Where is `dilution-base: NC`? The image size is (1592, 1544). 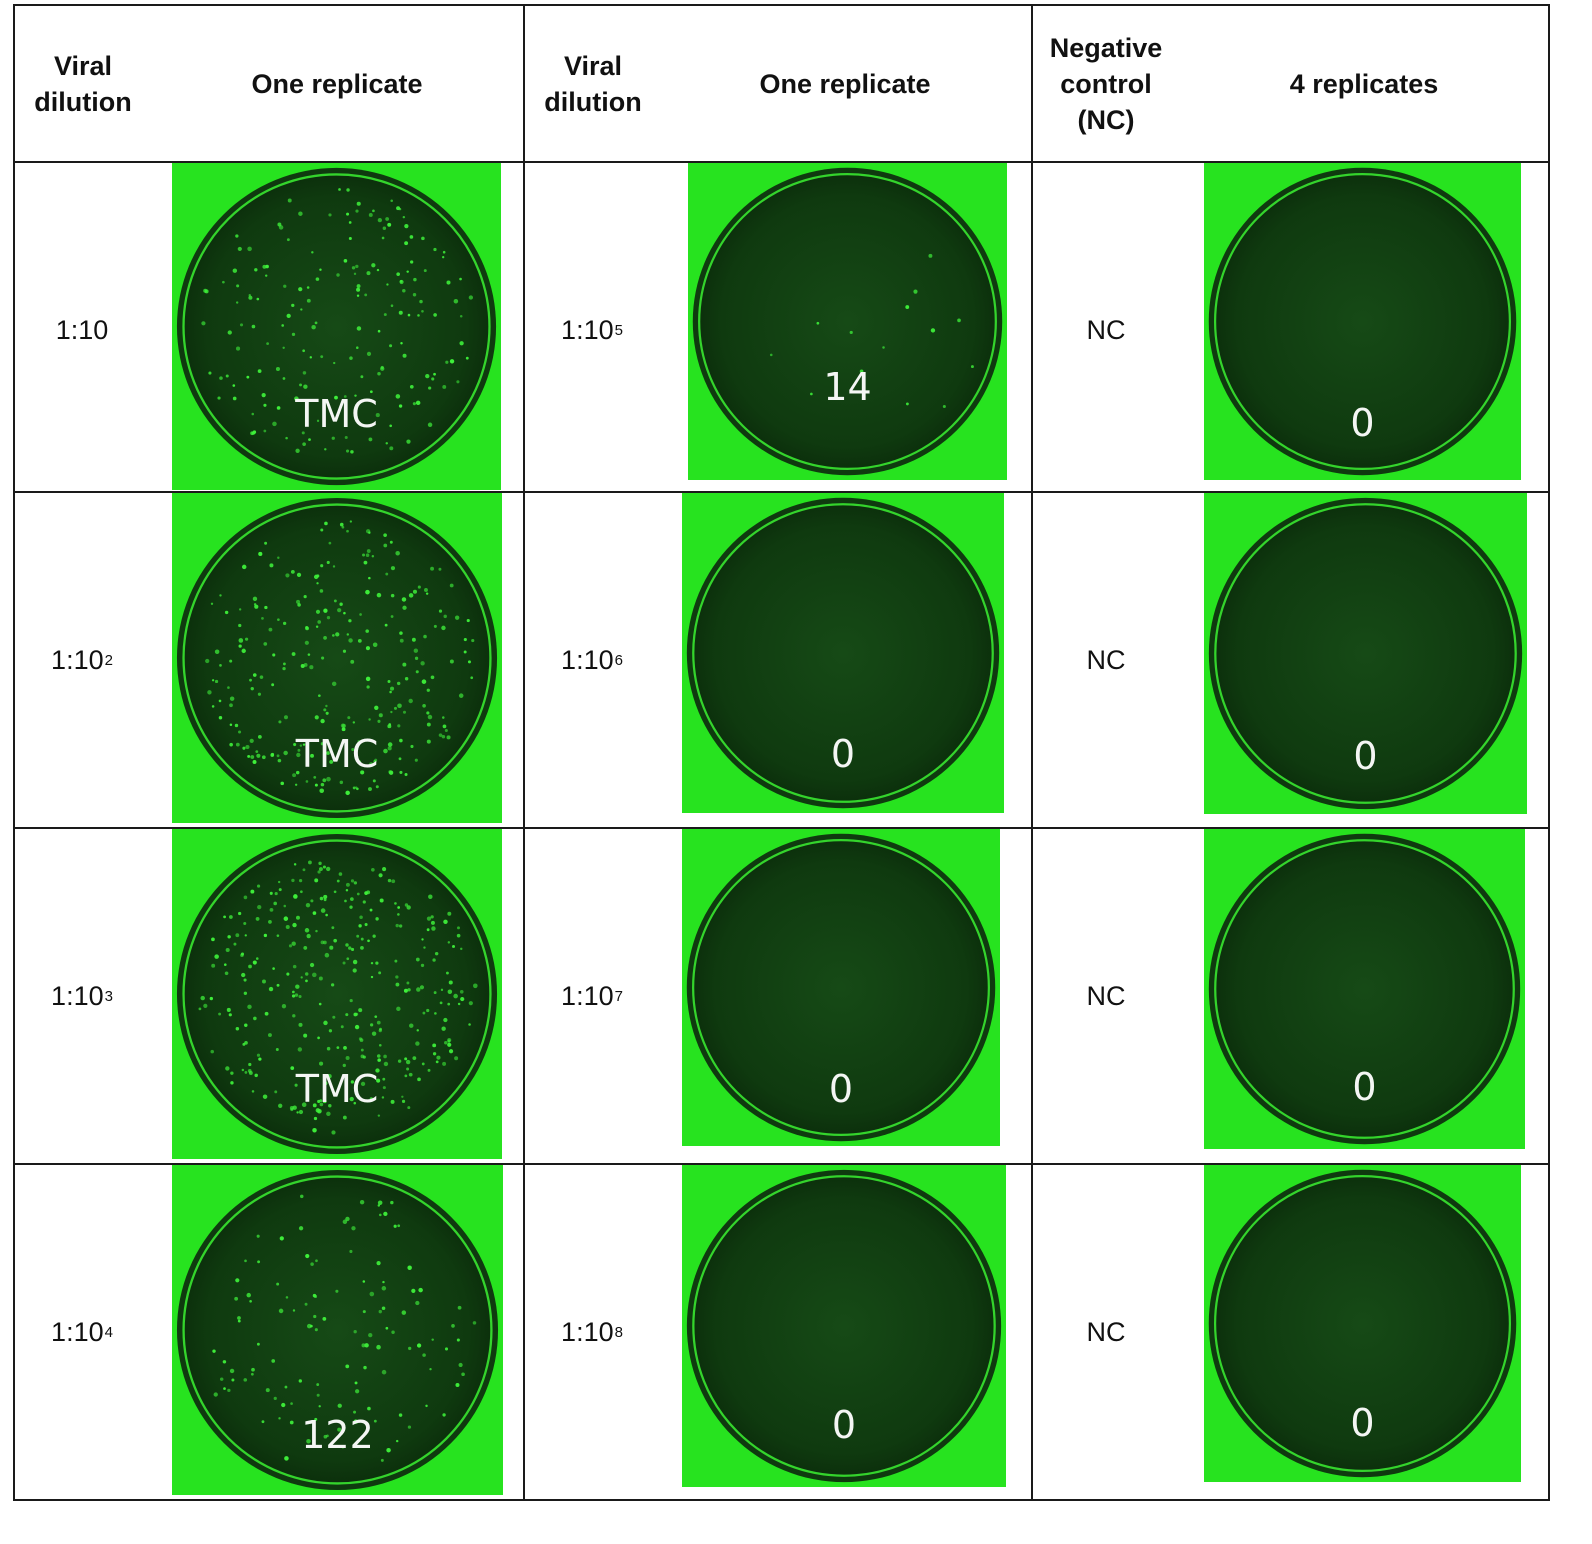
dilution-base: NC is located at coordinates (1106, 995).